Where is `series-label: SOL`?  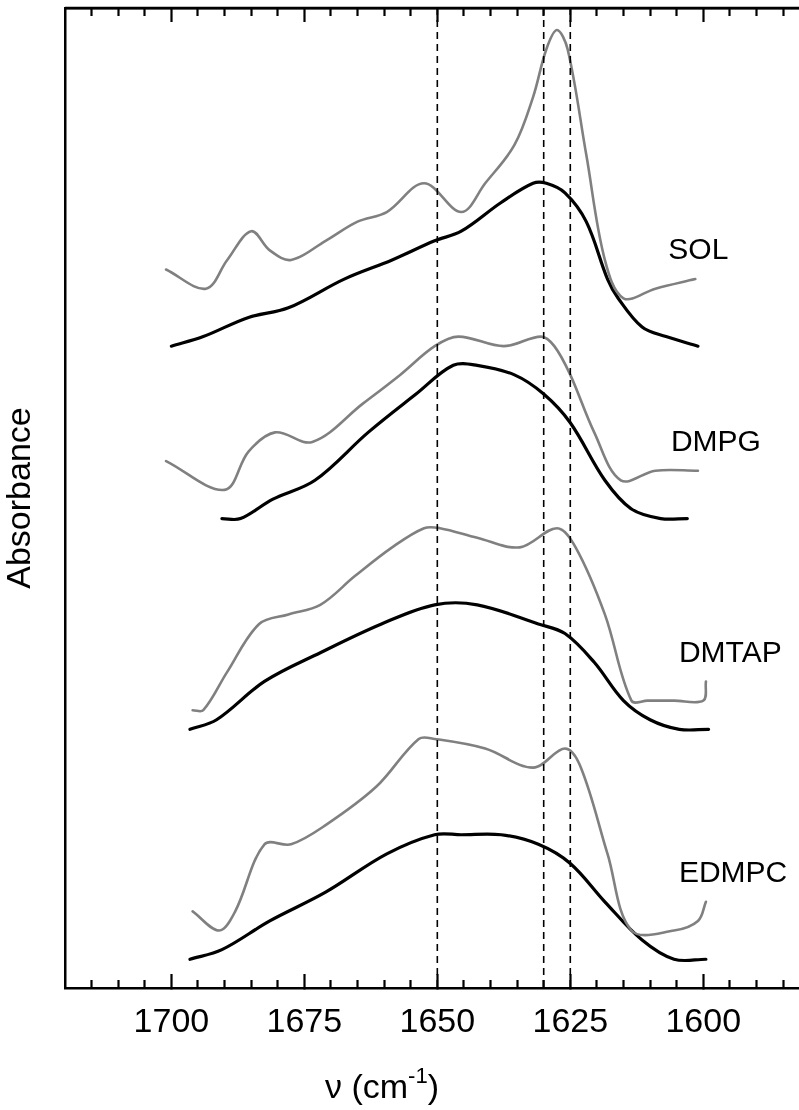 series-label: SOL is located at coordinates (698, 249).